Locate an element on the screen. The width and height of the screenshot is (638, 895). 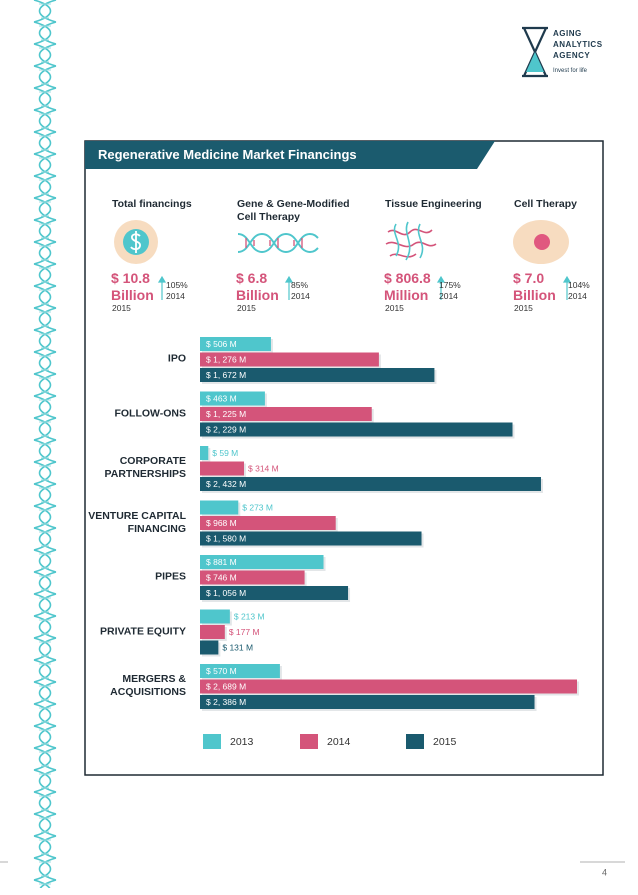
bar-value-label: $ 463 M is located at coordinates (221, 398).